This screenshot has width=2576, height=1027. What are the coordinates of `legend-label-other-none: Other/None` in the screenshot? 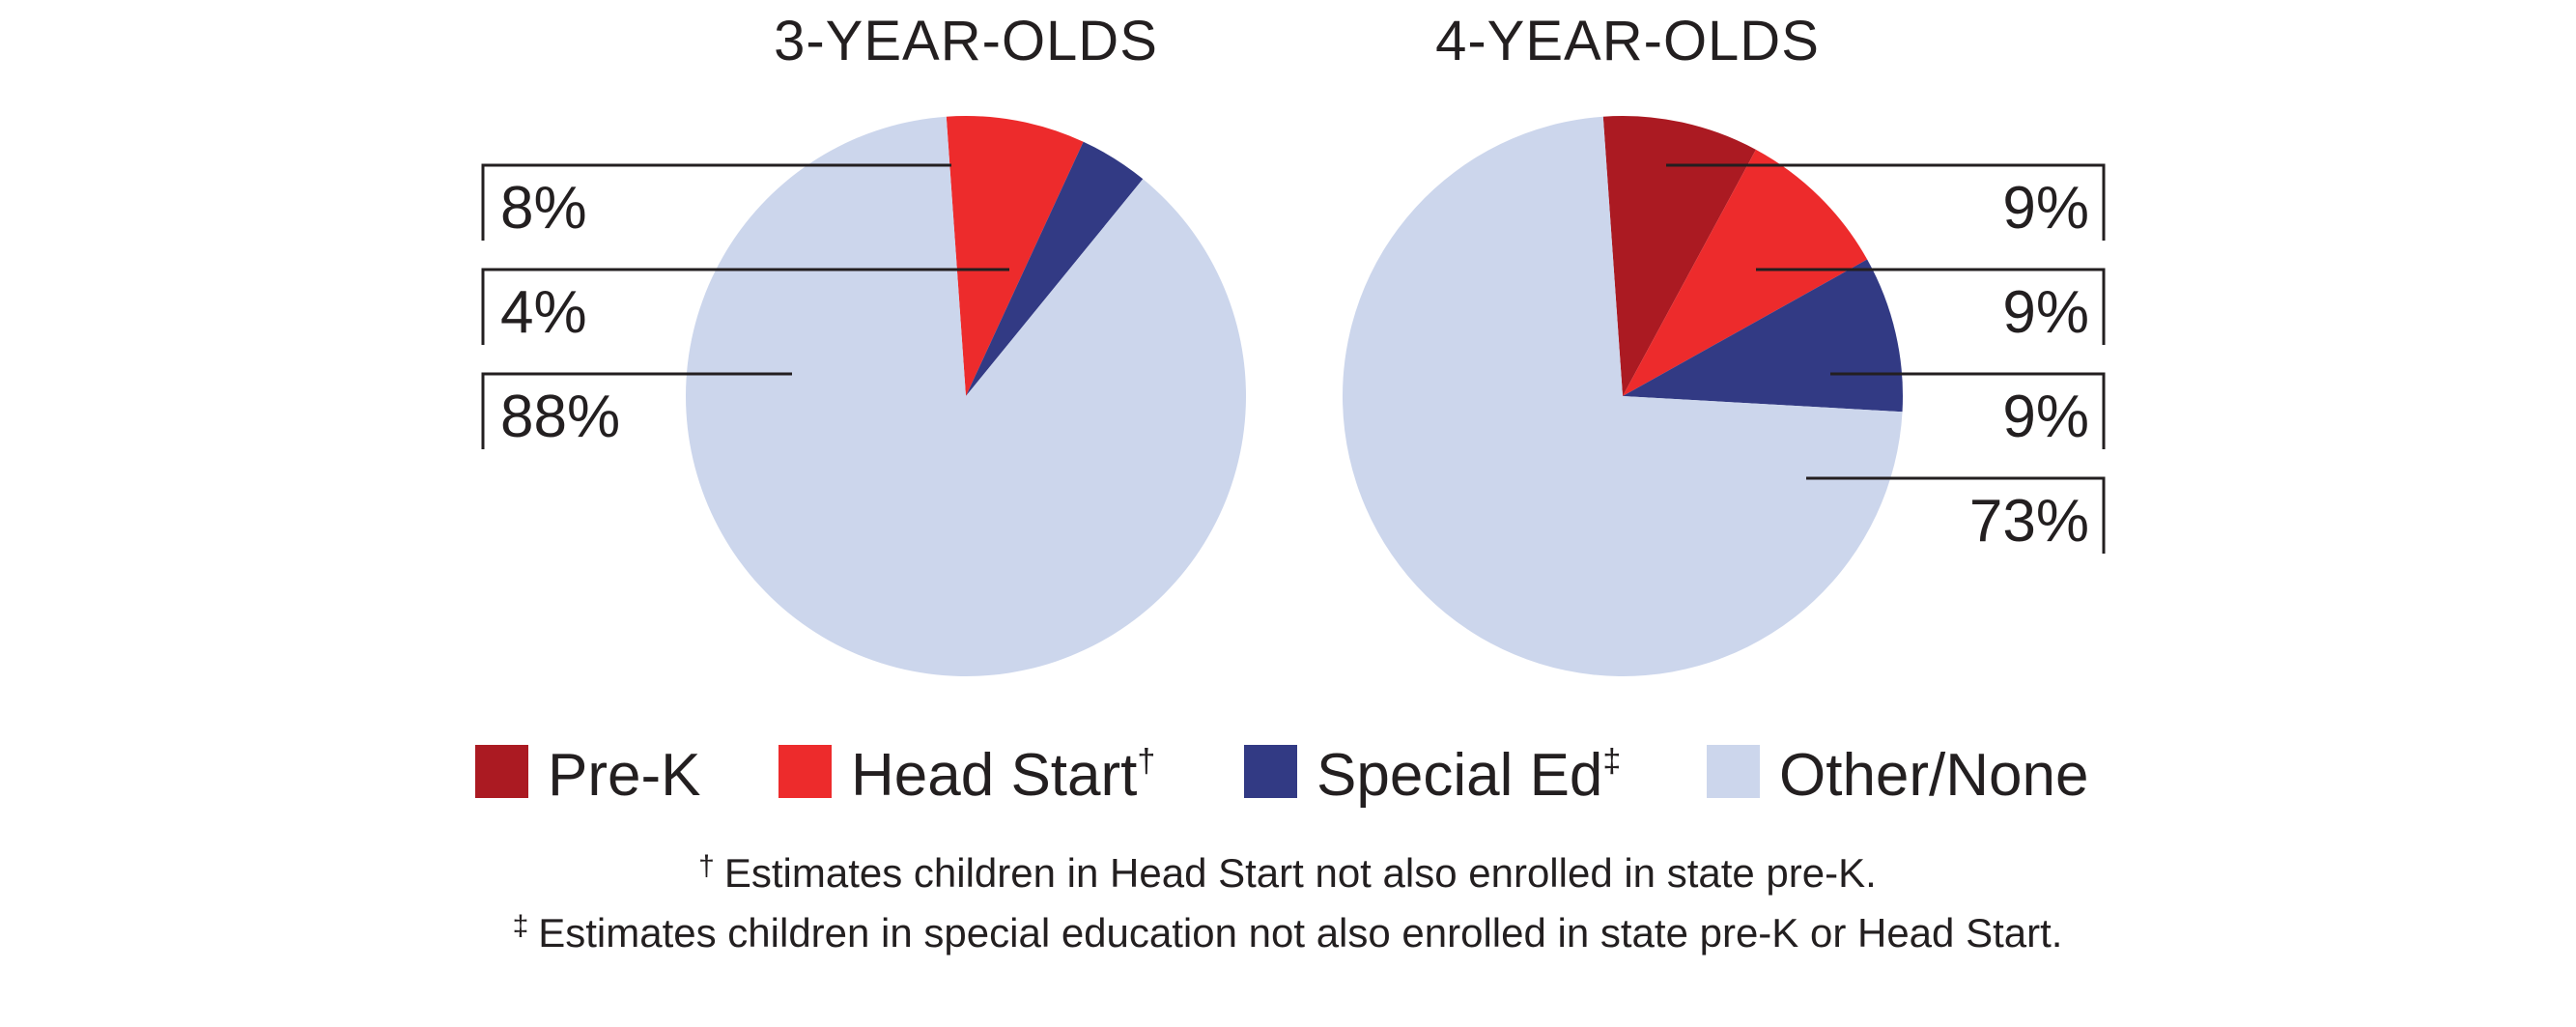 It's located at (1934, 775).